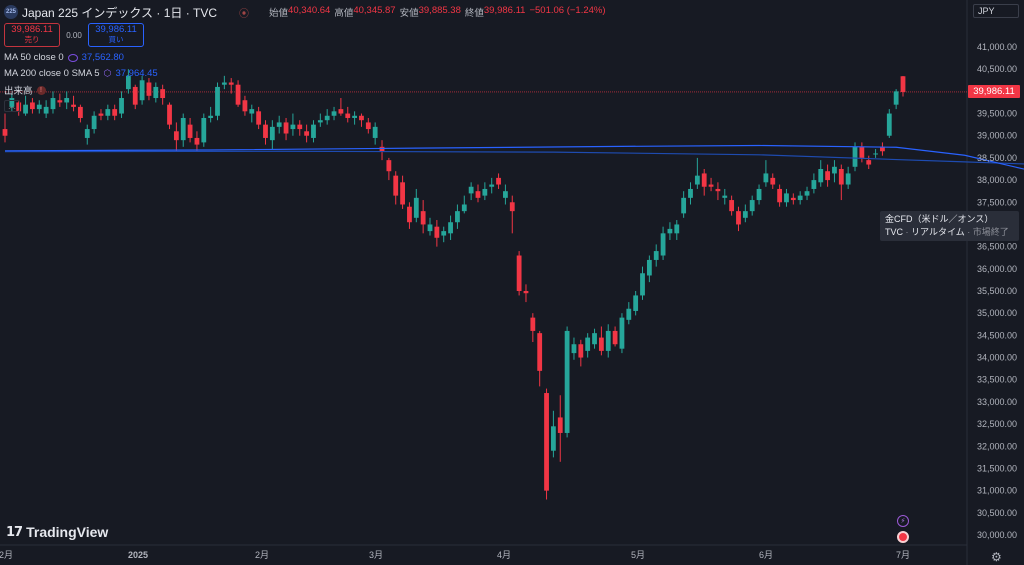 The width and height of the screenshot is (1024, 565). I want to click on price-tick-label: 36,500.00, so click(997, 247).